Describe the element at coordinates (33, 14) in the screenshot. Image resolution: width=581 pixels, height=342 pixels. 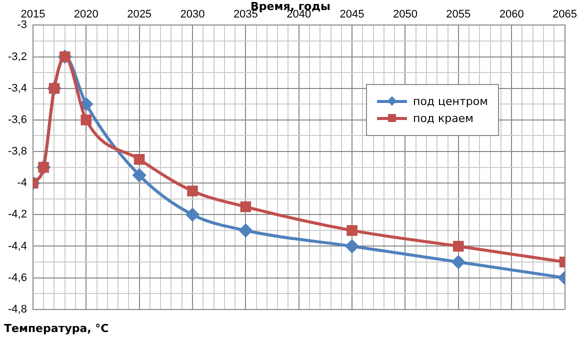
I see `x-tick-label: 2015` at that location.